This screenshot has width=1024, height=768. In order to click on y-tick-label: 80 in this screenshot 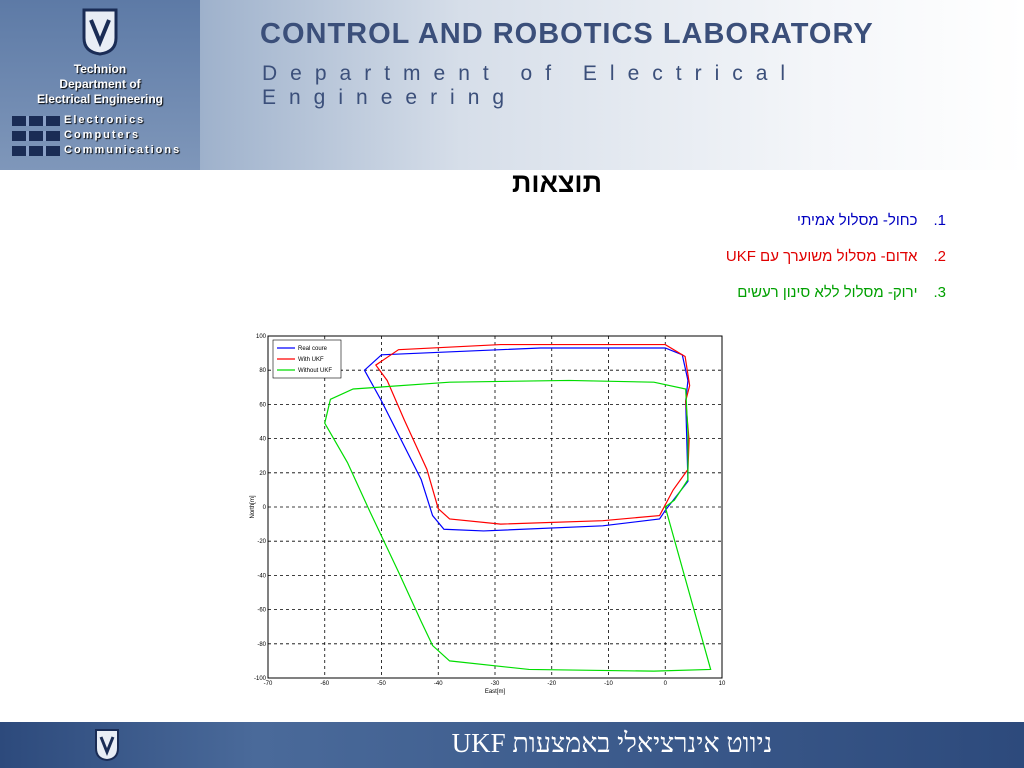, I will do `click(262, 371)`.